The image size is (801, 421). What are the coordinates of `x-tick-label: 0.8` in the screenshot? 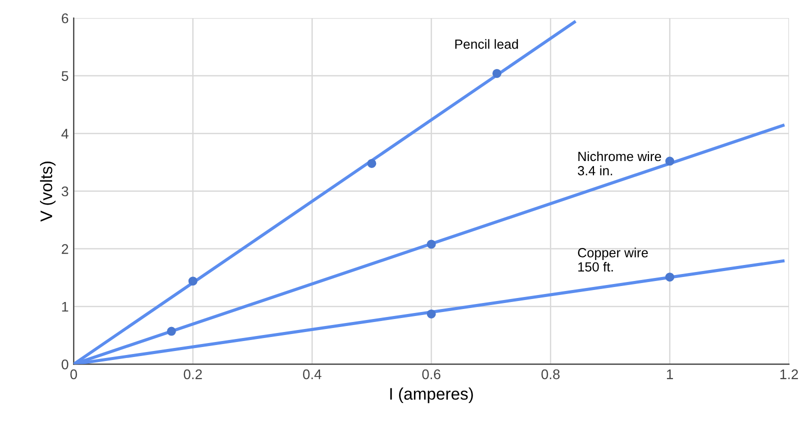 It's located at (550, 374).